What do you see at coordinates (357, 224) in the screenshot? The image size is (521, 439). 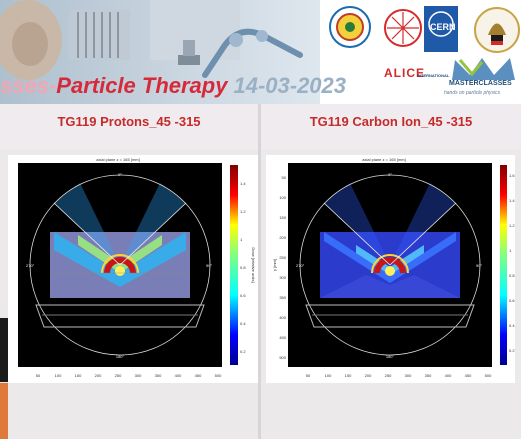 I see `carbon-beam-left` at bounding box center [357, 224].